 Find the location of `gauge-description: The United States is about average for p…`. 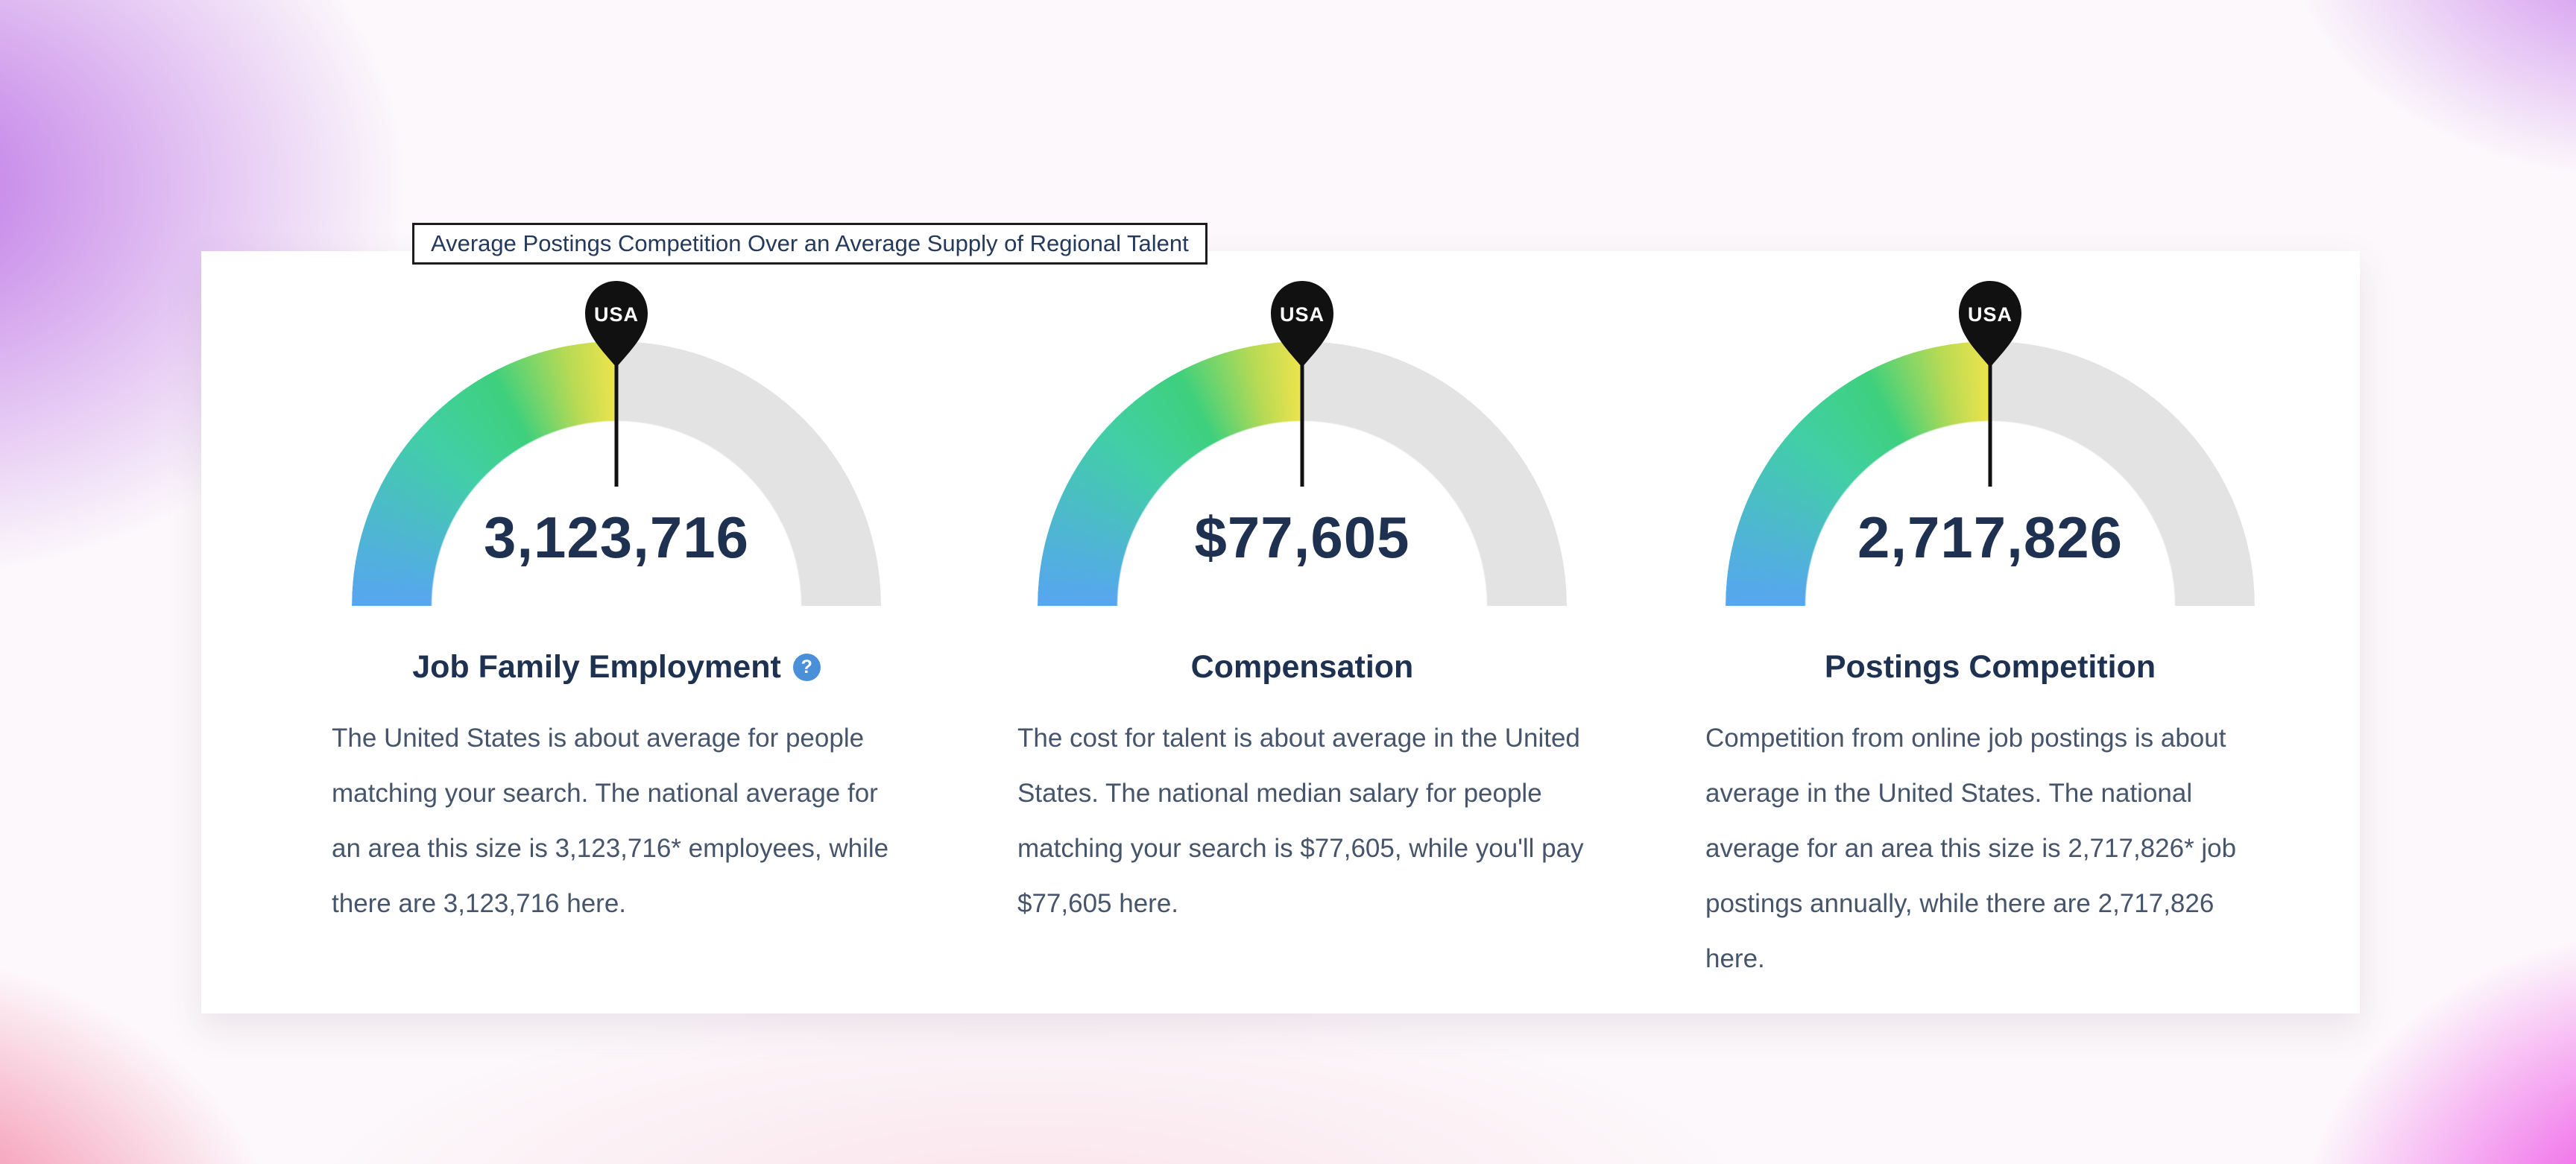

gauge-description: The United States is about average for p… is located at coordinates (610, 821).